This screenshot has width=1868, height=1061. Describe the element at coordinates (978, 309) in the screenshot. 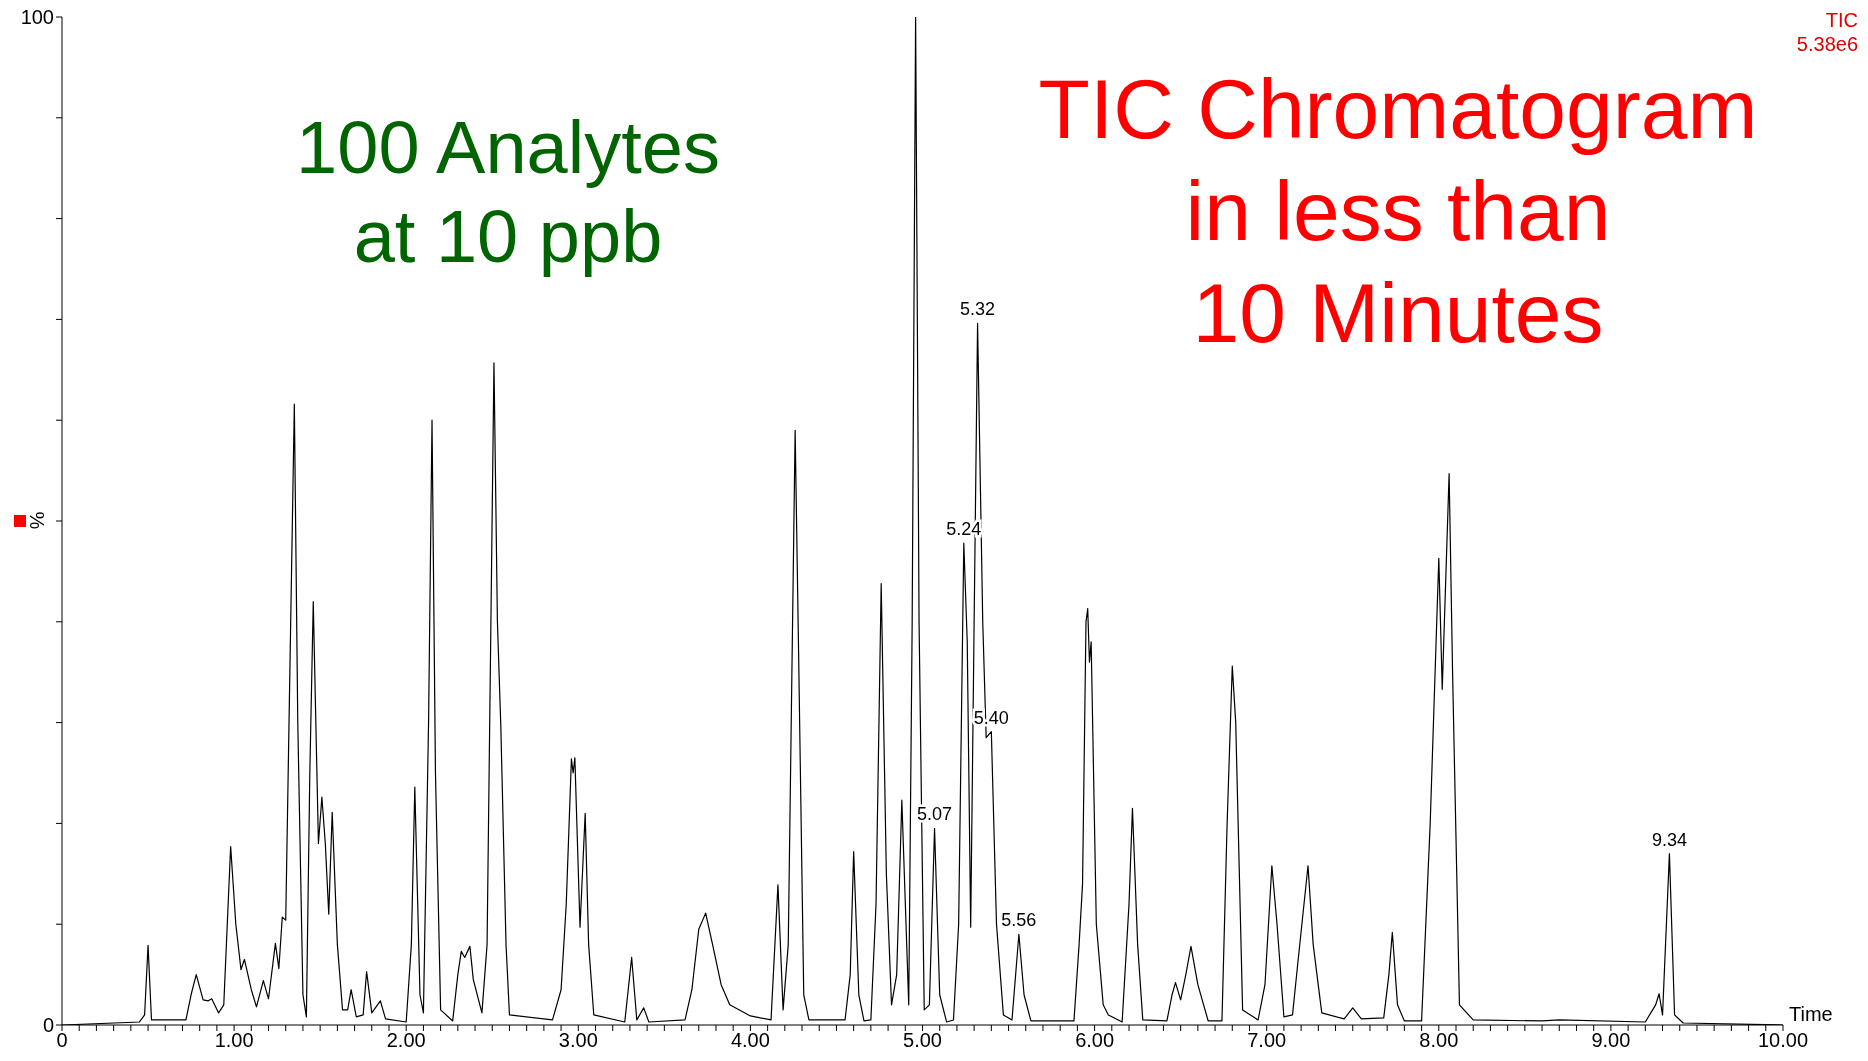

I see `annotation: 5.32` at that location.